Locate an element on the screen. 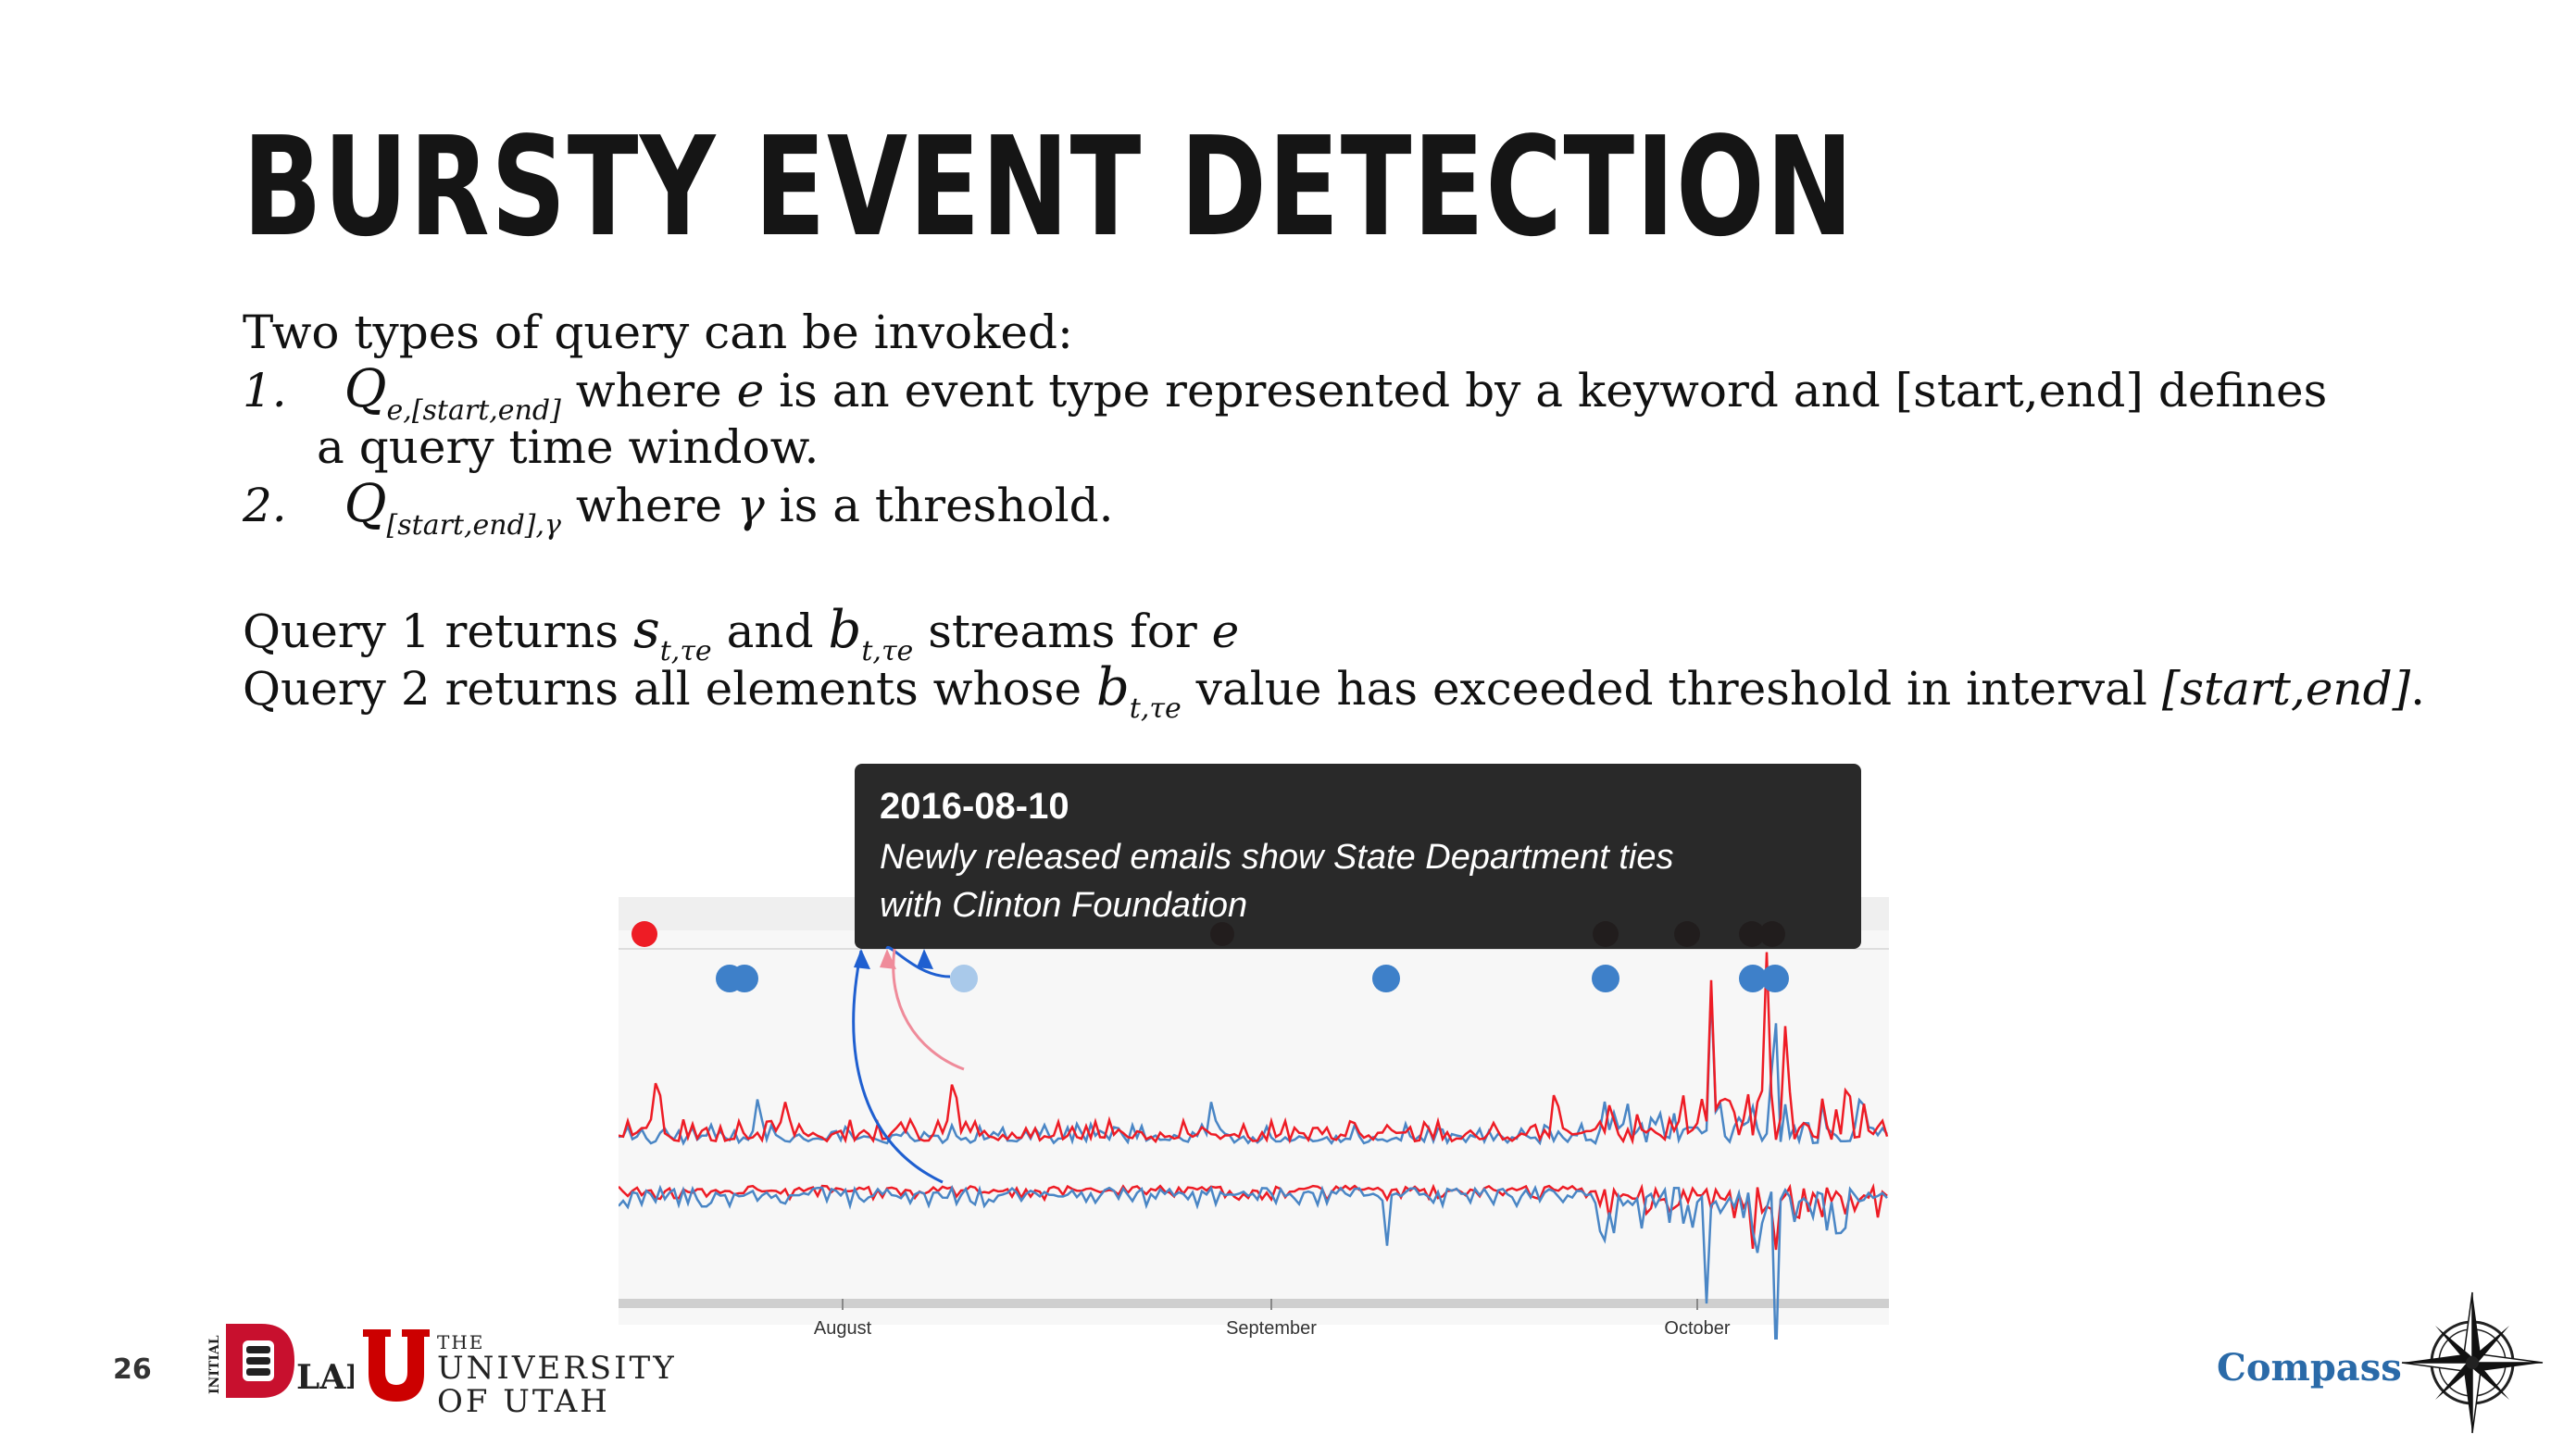 This screenshot has height=1446, width=2576. item2-number: 2. is located at coordinates (265, 505).